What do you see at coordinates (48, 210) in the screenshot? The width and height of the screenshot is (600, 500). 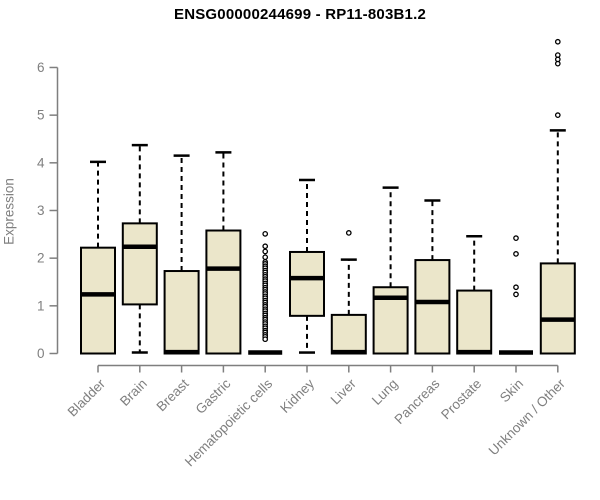 I see `y-axis: 0 1 2 3 4 5 6` at bounding box center [48, 210].